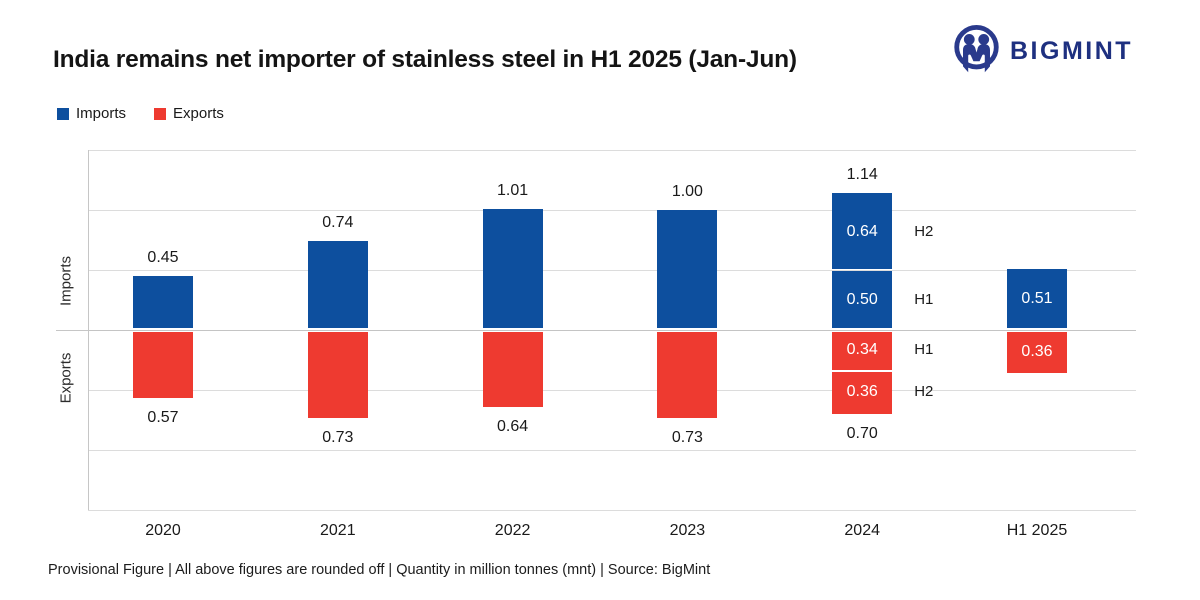  Describe the element at coordinates (976, 51) in the screenshot. I see `bigmint-logo-icon` at that location.